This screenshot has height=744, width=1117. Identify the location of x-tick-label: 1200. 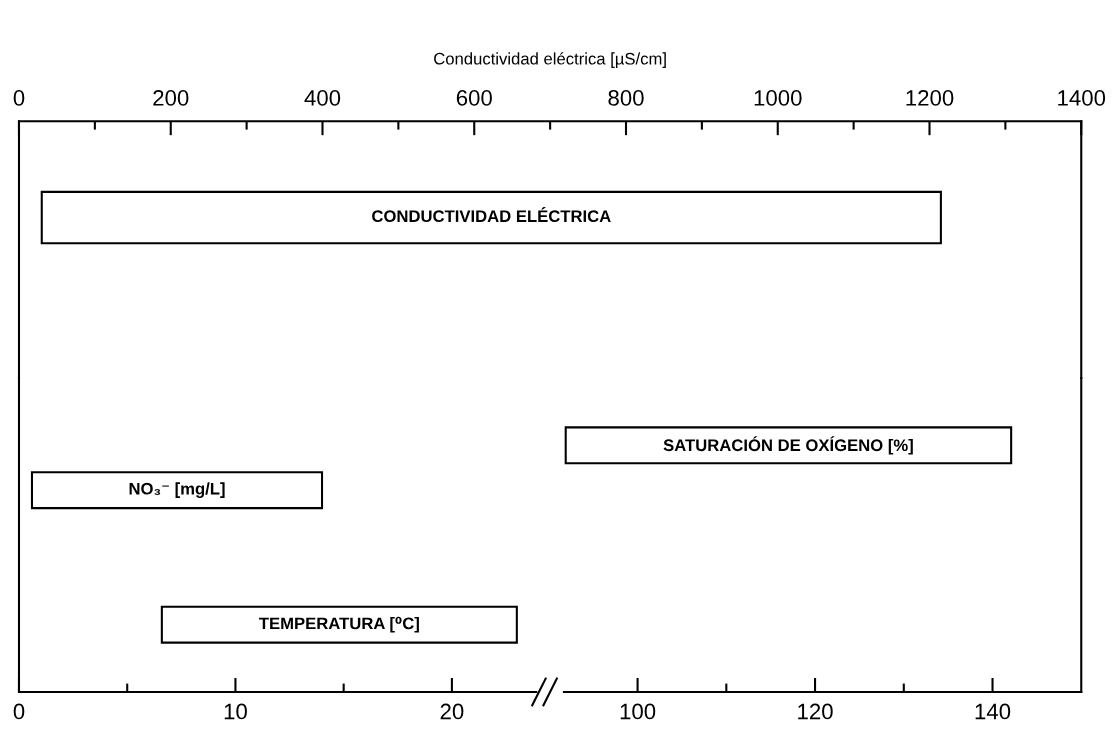
(930, 98).